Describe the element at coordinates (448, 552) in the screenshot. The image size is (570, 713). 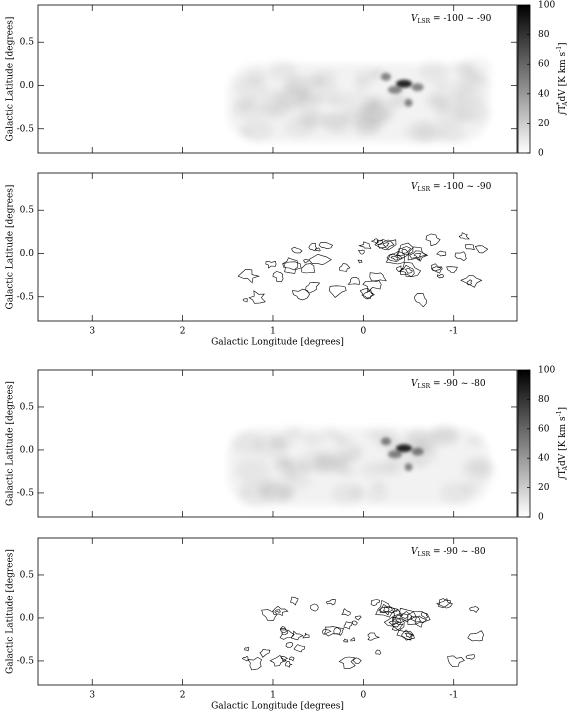
I see `velocity-annotation: VLSR = -90 ~ -80` at that location.